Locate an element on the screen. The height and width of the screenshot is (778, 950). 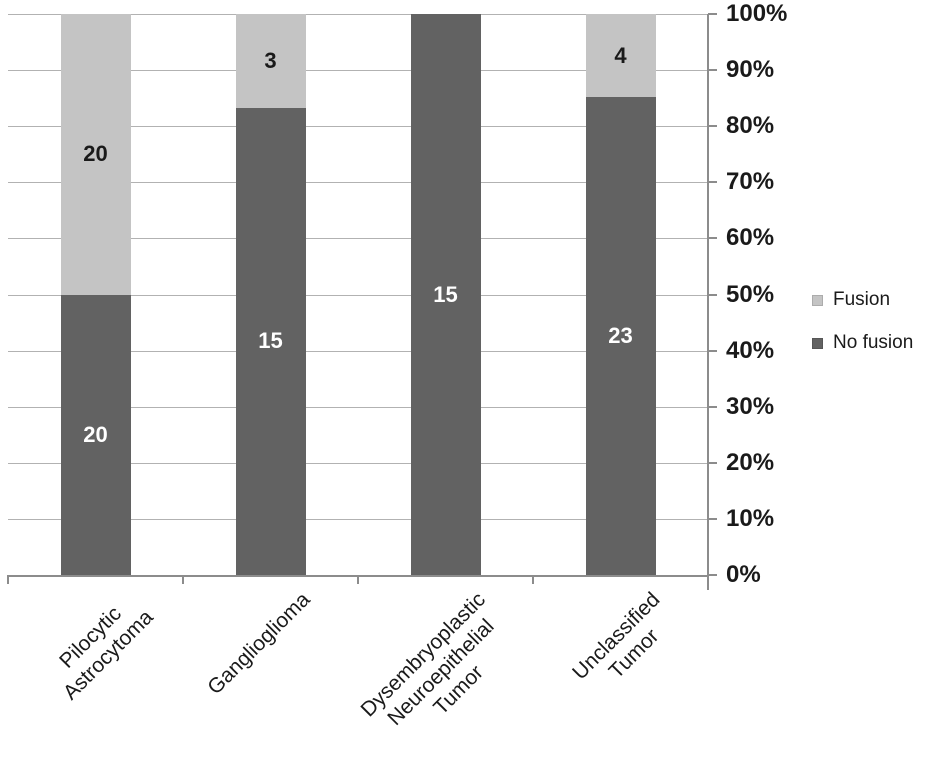
bar-ganglioglioma: 3 15 is located at coordinates (270, 294).